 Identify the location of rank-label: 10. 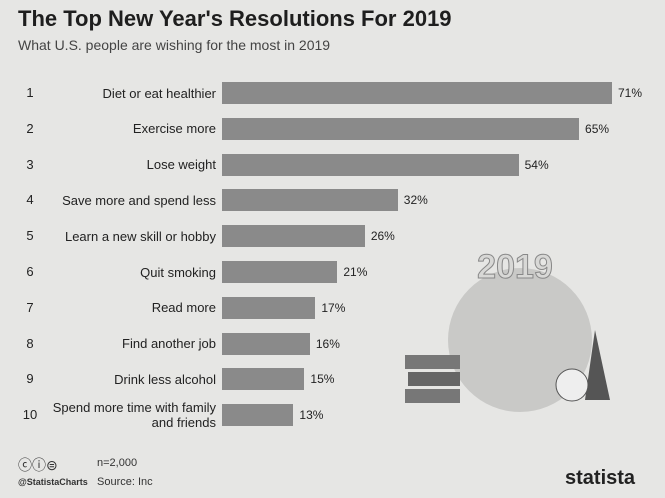
(30, 415).